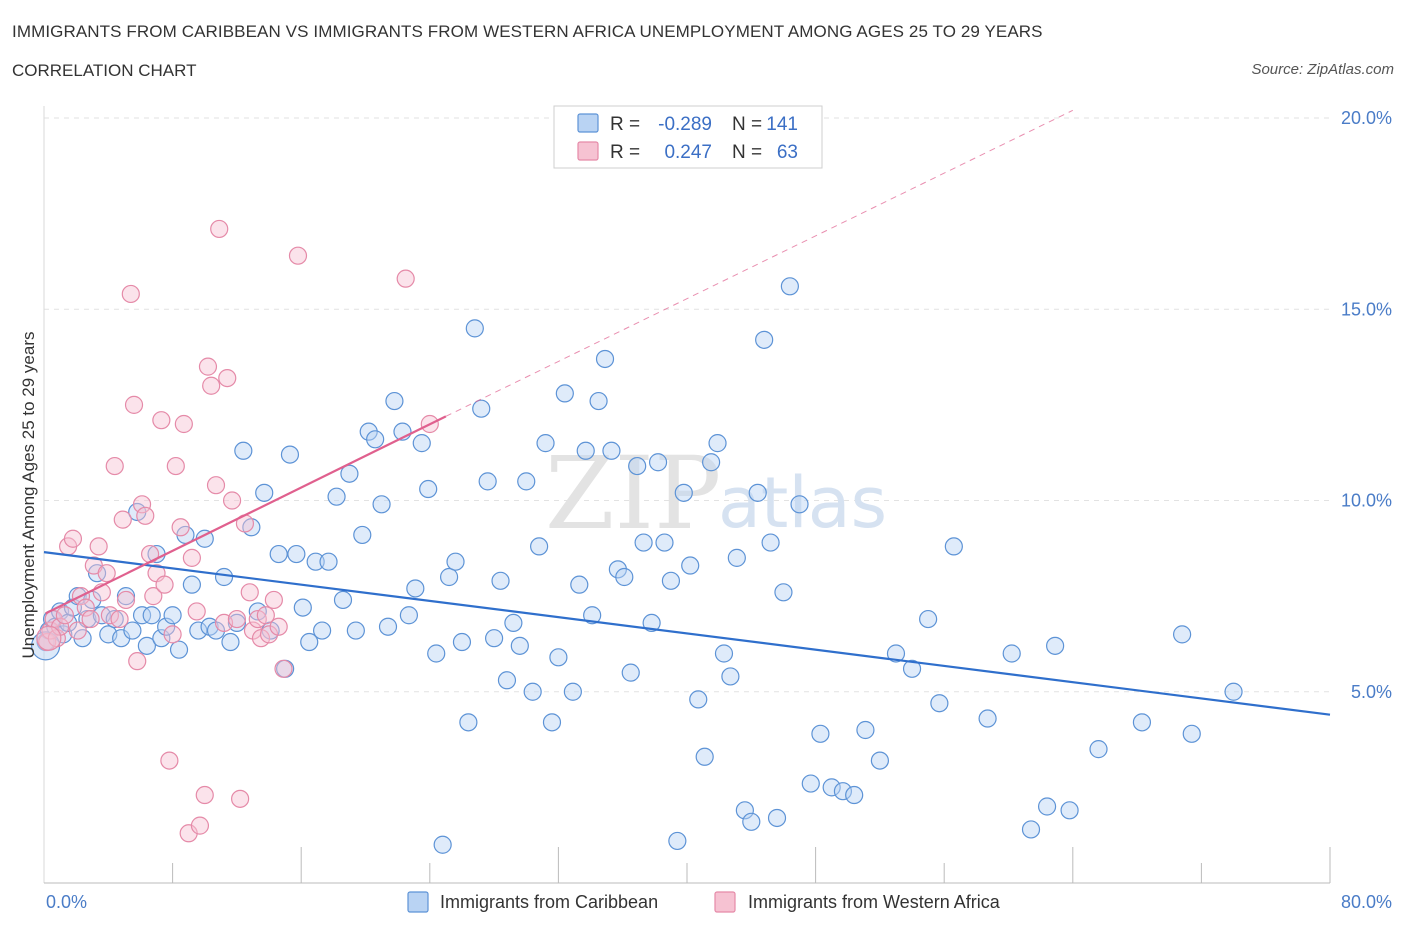 The image size is (1406, 930). I want to click on stats-r-value-wafrica: 0.247, so click(688, 152).